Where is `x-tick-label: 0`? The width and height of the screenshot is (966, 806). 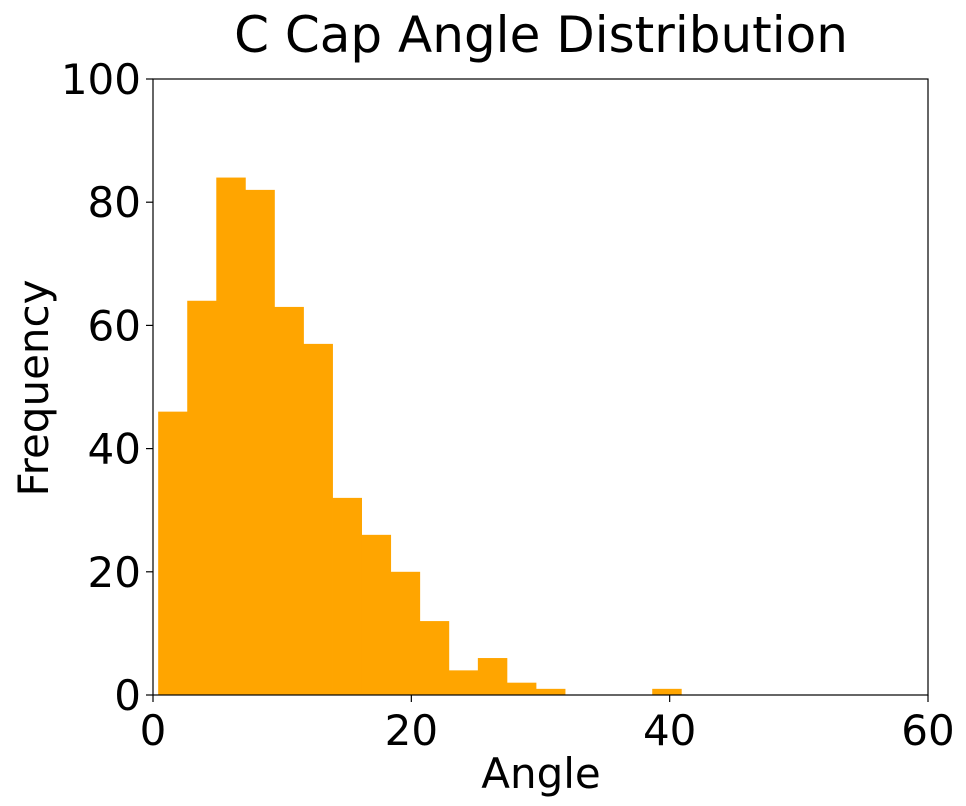 x-tick-label: 0 is located at coordinates (153, 730).